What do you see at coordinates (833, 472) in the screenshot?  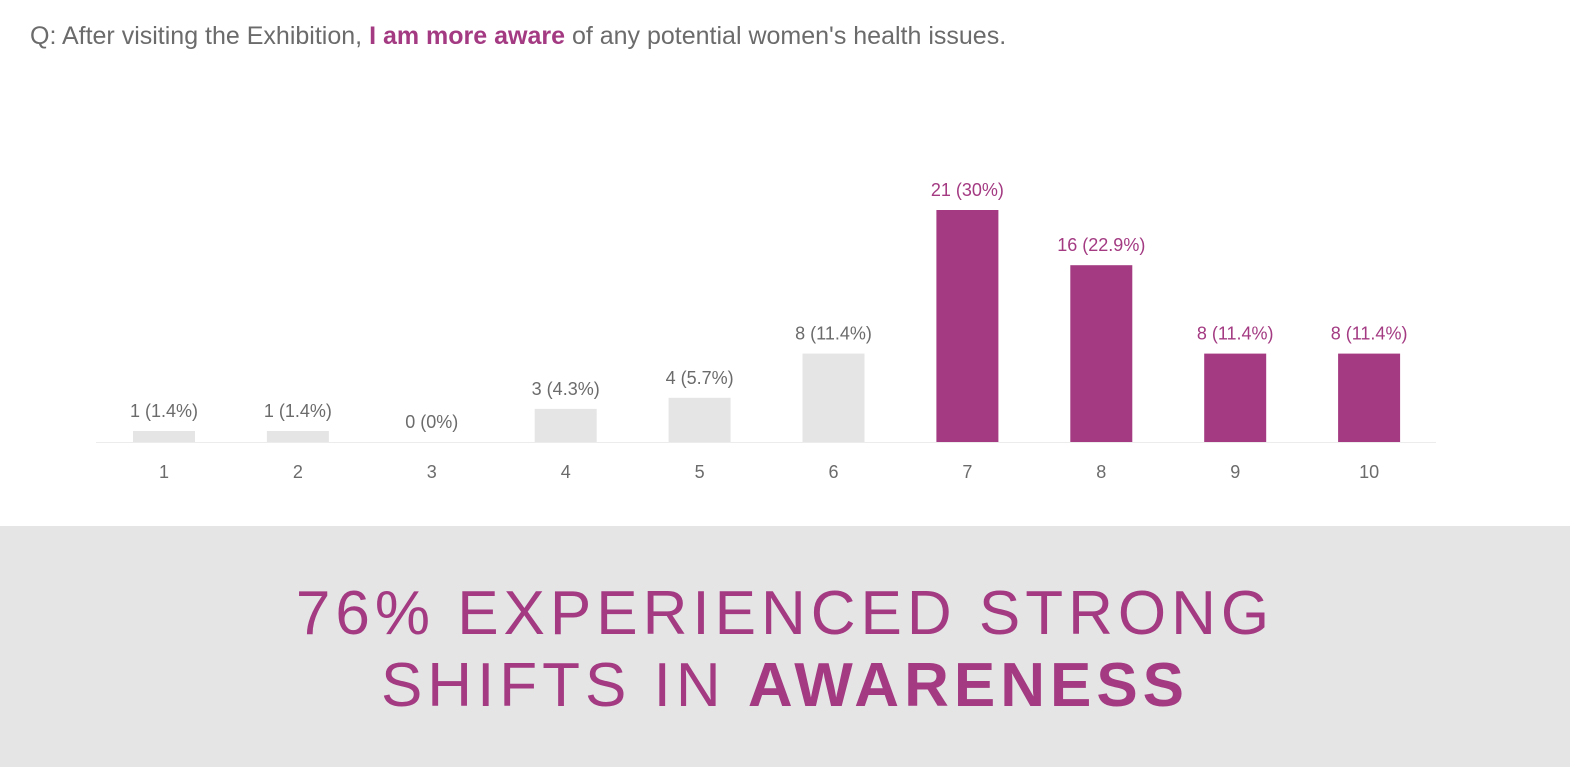 I see `x-tick-label-6: 6` at bounding box center [833, 472].